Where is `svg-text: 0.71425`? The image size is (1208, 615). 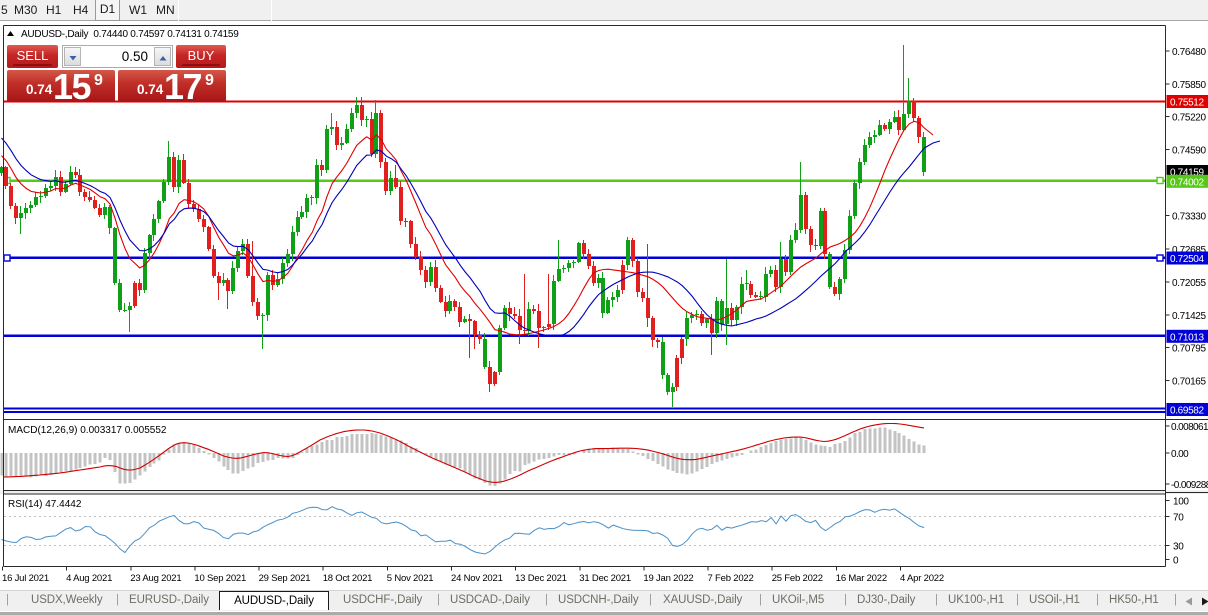
svg-text: 0.71425 is located at coordinates (1189, 316).